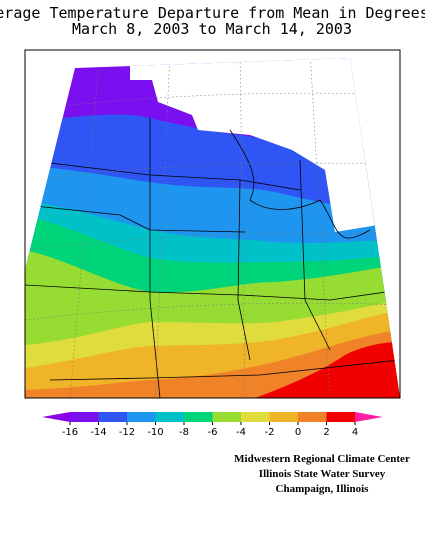  What do you see at coordinates (184, 432) in the screenshot?
I see `colorbar-tick-label: -8` at bounding box center [184, 432].